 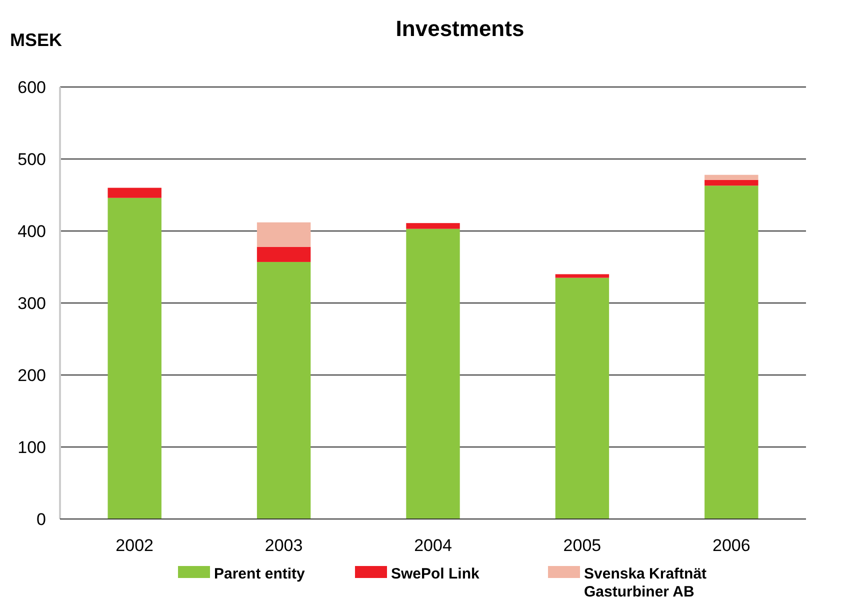 I want to click on x-tick-label: 2003, so click(x=283, y=545).